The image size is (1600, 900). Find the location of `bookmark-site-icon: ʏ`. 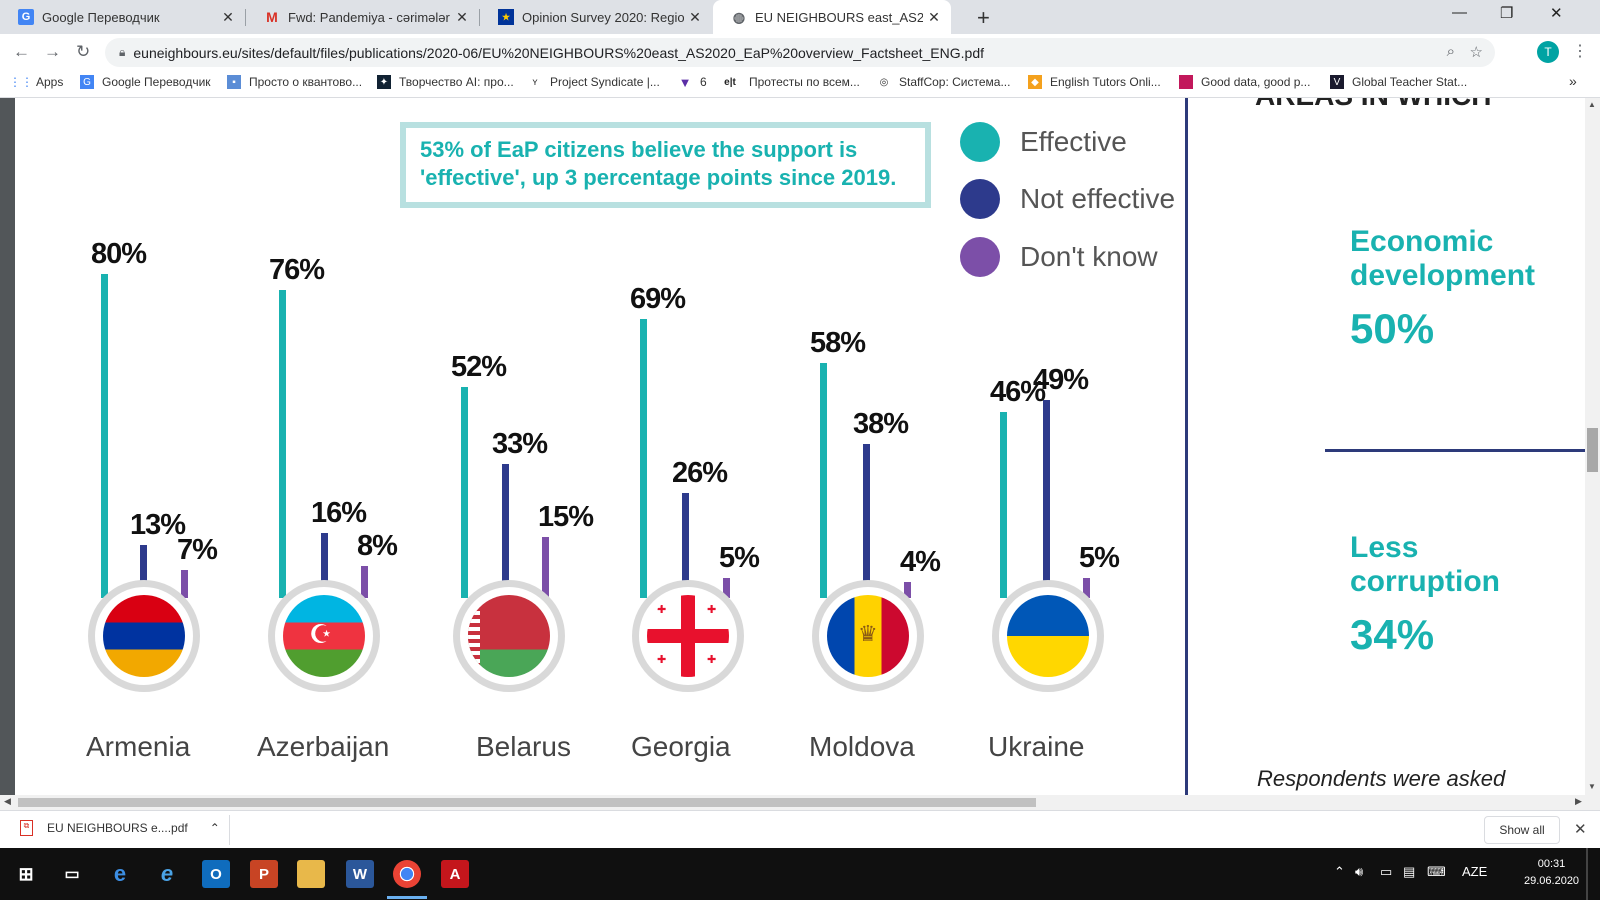

bookmark-site-icon: ʏ is located at coordinates (535, 82).